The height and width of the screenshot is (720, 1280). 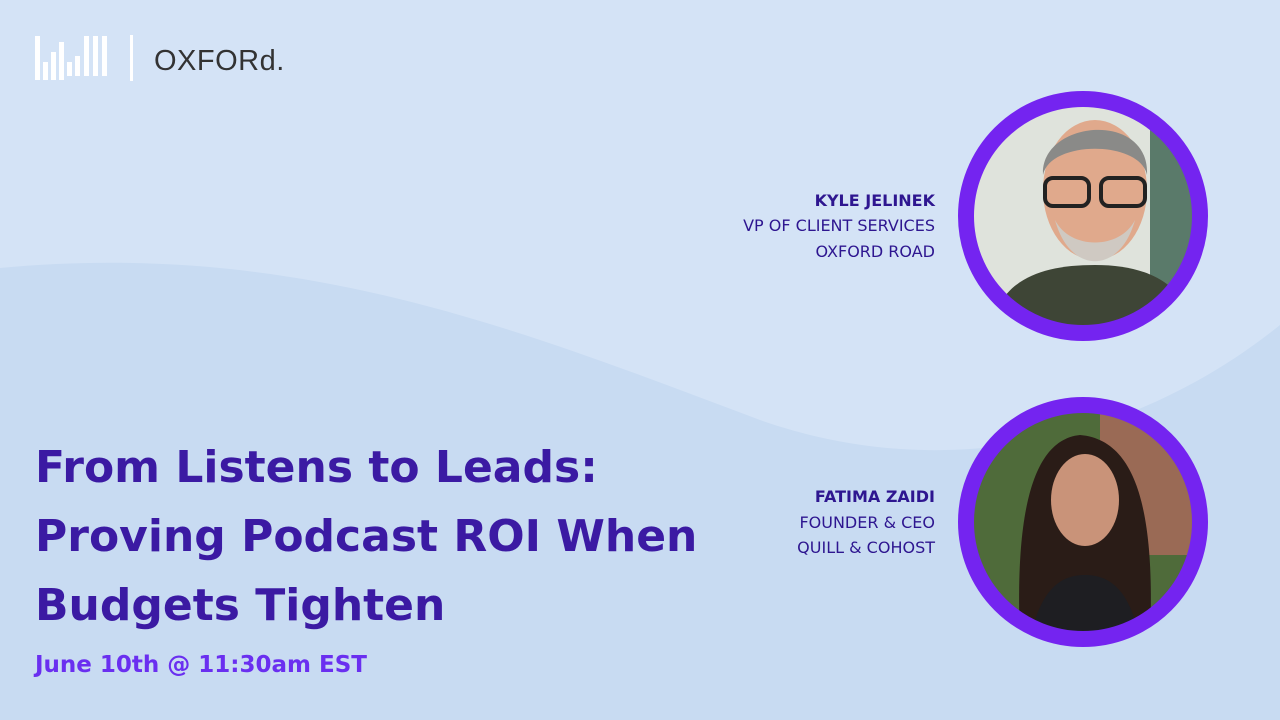 What do you see at coordinates (875, 251) in the screenshot?
I see `speaker-company: OXFORD ROAD` at bounding box center [875, 251].